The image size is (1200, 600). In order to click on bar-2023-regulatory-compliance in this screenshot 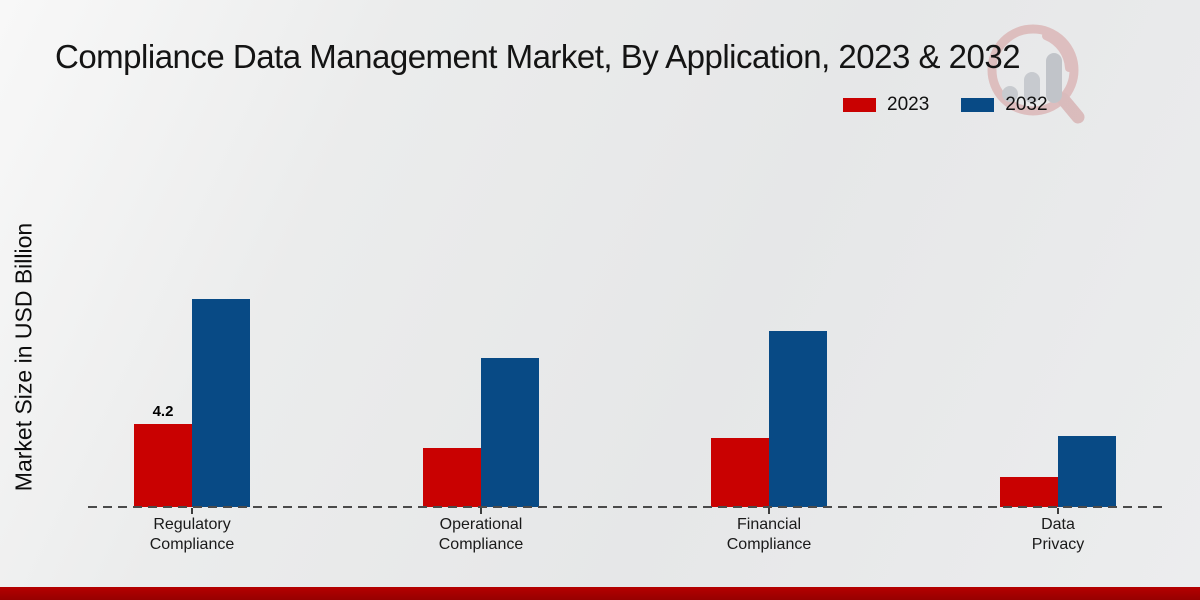, I will do `click(163, 465)`.